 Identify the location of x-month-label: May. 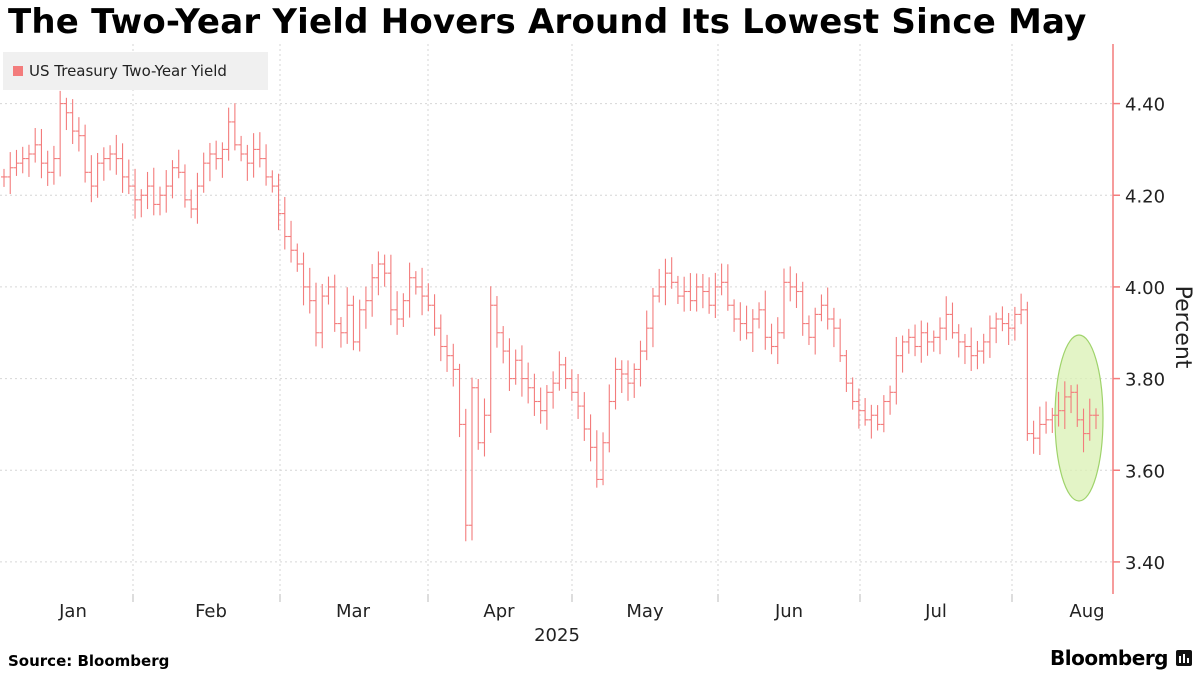
(645, 611).